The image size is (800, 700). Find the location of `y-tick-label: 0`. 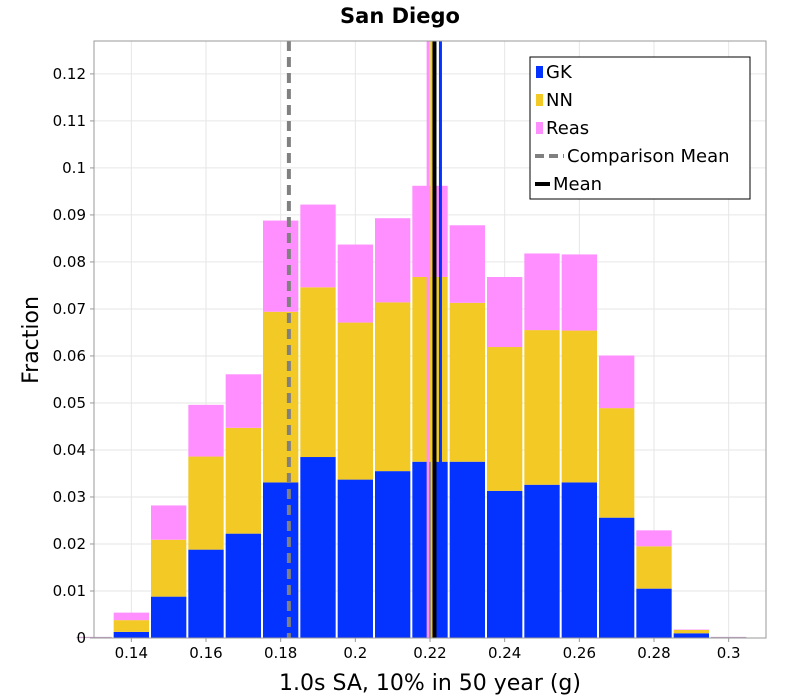

y-tick-label: 0 is located at coordinates (81, 638).